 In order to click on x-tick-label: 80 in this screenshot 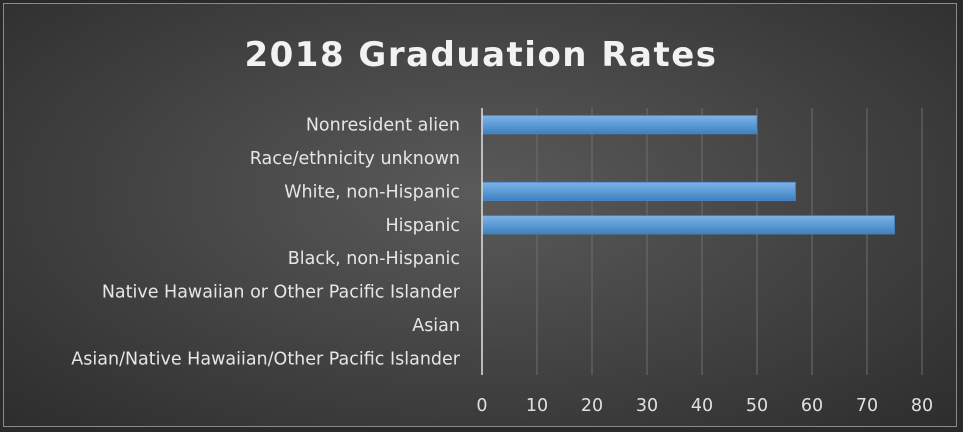, I will do `click(922, 406)`.